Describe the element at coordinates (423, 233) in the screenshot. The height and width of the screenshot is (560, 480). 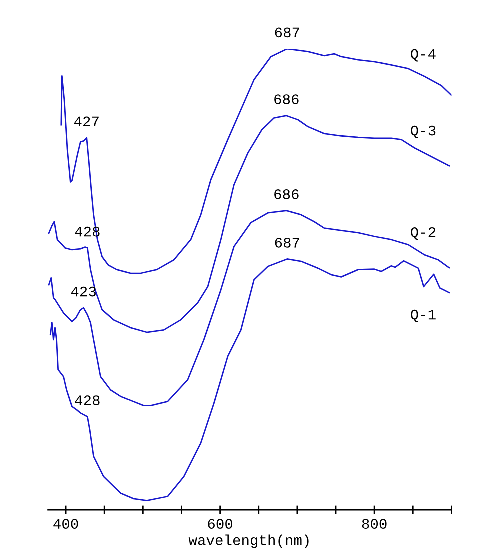
I see `series-label: Q-2` at that location.